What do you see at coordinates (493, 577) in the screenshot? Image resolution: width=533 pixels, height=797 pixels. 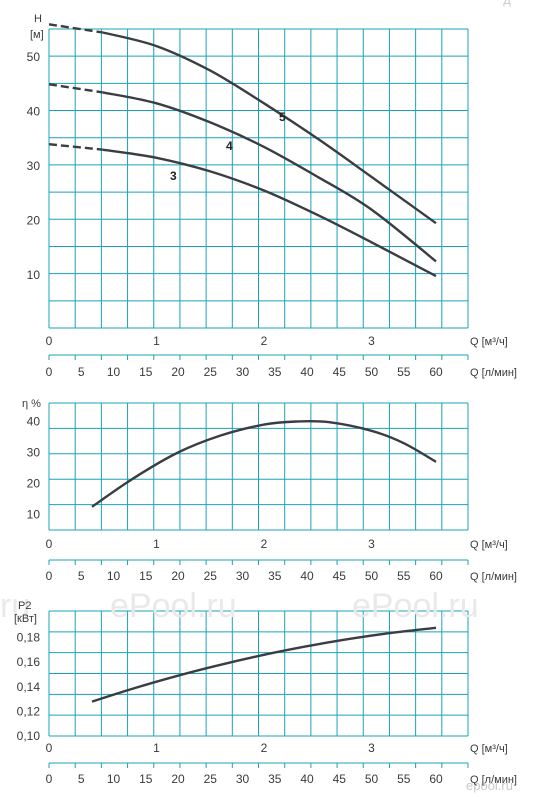 I see `efficiency-lmin-unit: Q [л/мин]` at bounding box center [493, 577].